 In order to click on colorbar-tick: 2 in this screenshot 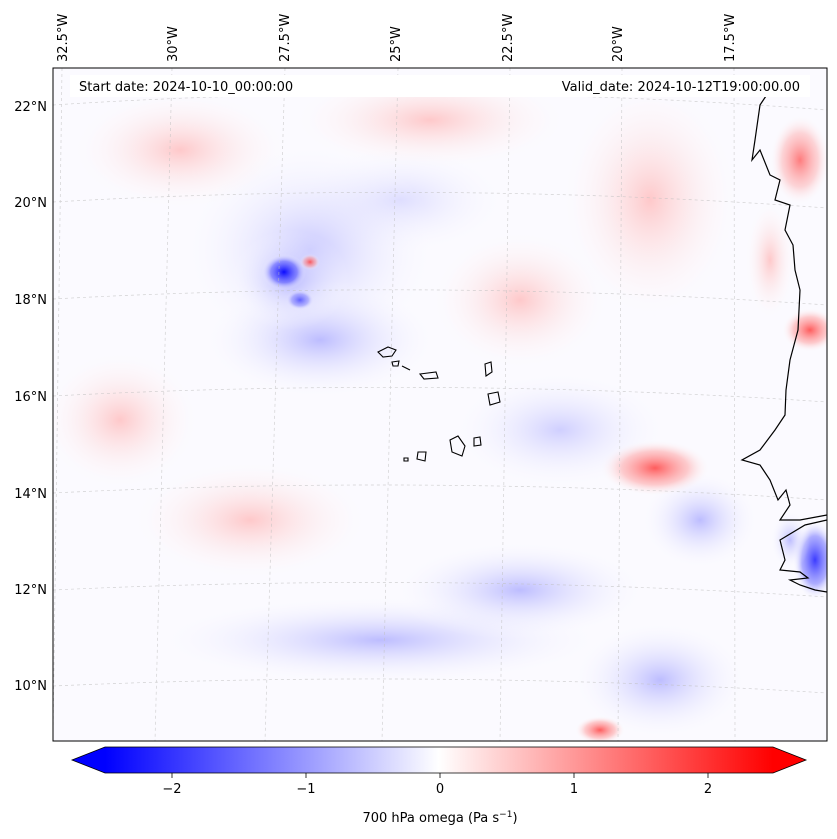, I will do `click(708, 789)`.